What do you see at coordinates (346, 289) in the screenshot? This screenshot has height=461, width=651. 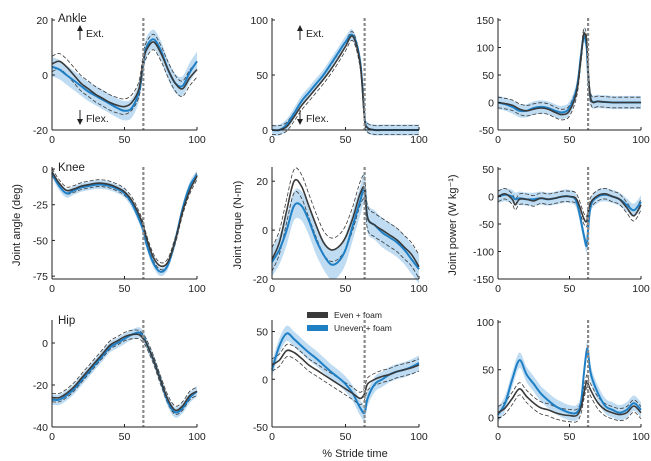 I see `knee-torque-xtick-label: 50` at bounding box center [346, 289].